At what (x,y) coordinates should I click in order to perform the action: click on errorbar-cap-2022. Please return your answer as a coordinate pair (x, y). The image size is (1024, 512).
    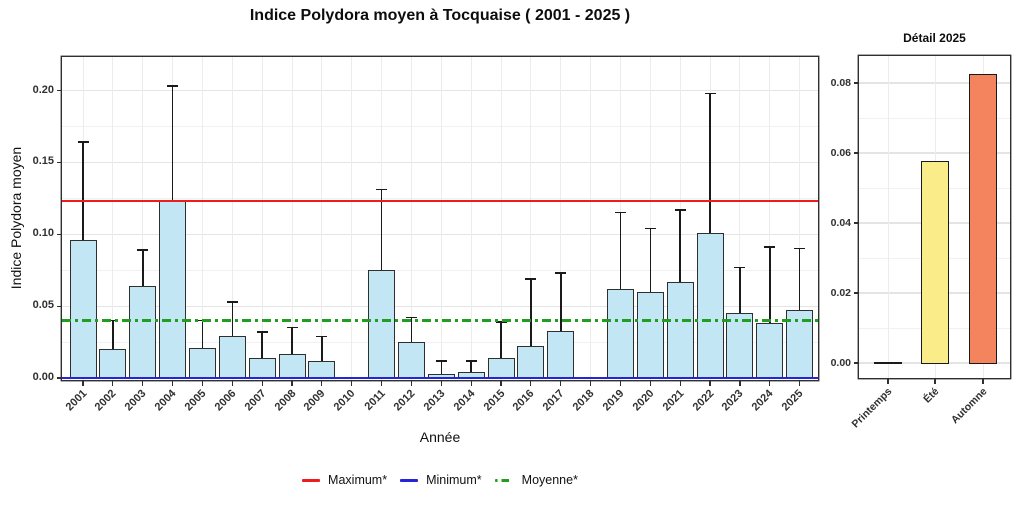
    Looking at the image, I should click on (710, 93).